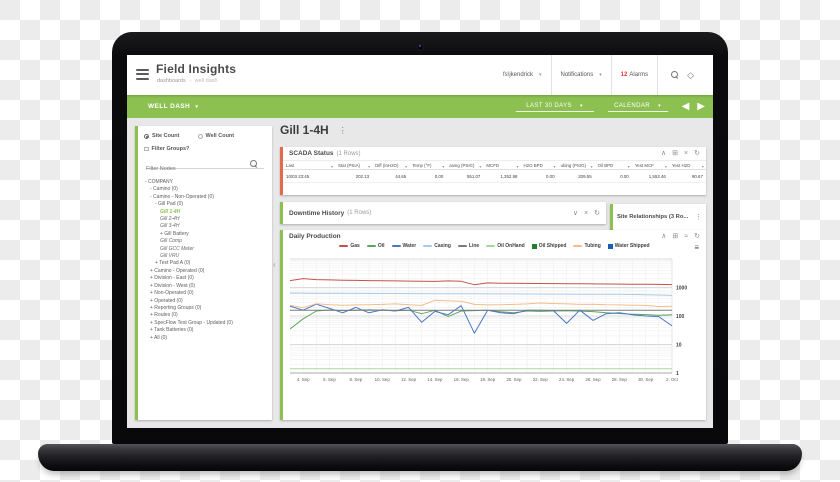  I want to click on notifications-menu: Notifications ▾, so click(580, 75).